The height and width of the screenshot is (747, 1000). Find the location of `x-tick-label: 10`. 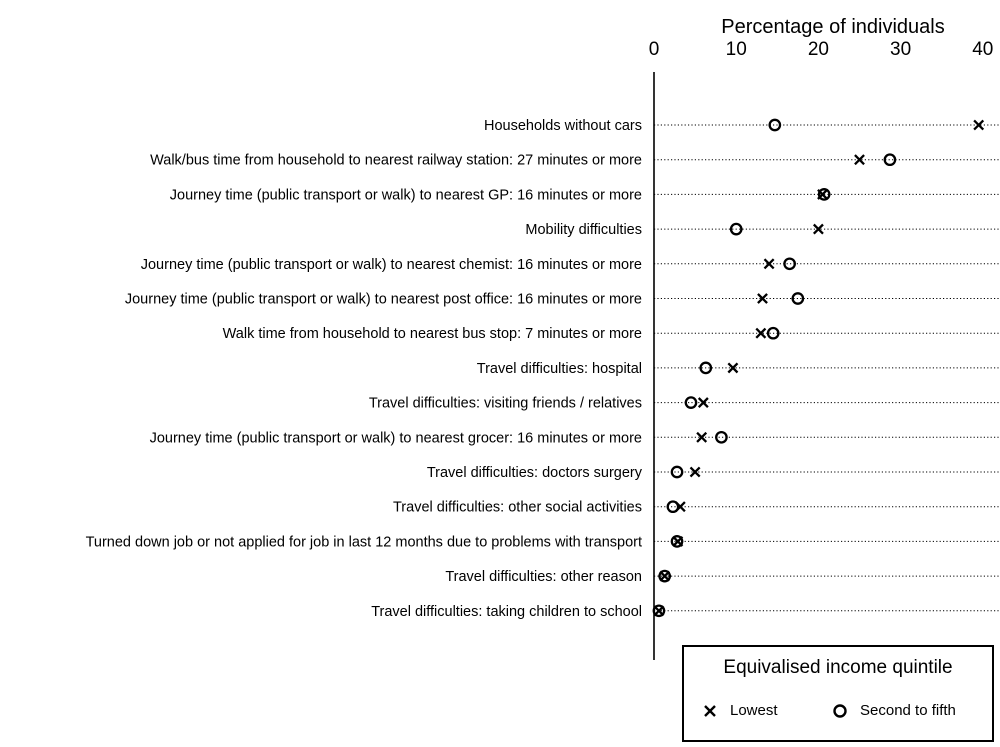

x-tick-label: 10 is located at coordinates (736, 49).